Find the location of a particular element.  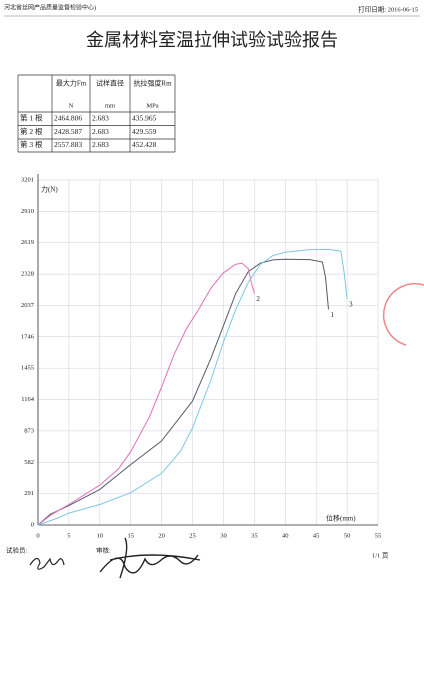

org: 河北省丝网产品质量监督检验中心) is located at coordinates (50, 7).